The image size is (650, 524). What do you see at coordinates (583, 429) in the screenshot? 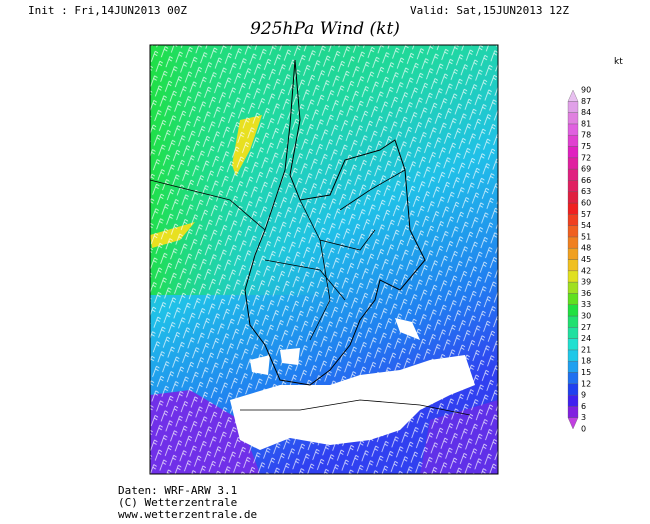
I see `colorbar-label: 0` at bounding box center [583, 429].